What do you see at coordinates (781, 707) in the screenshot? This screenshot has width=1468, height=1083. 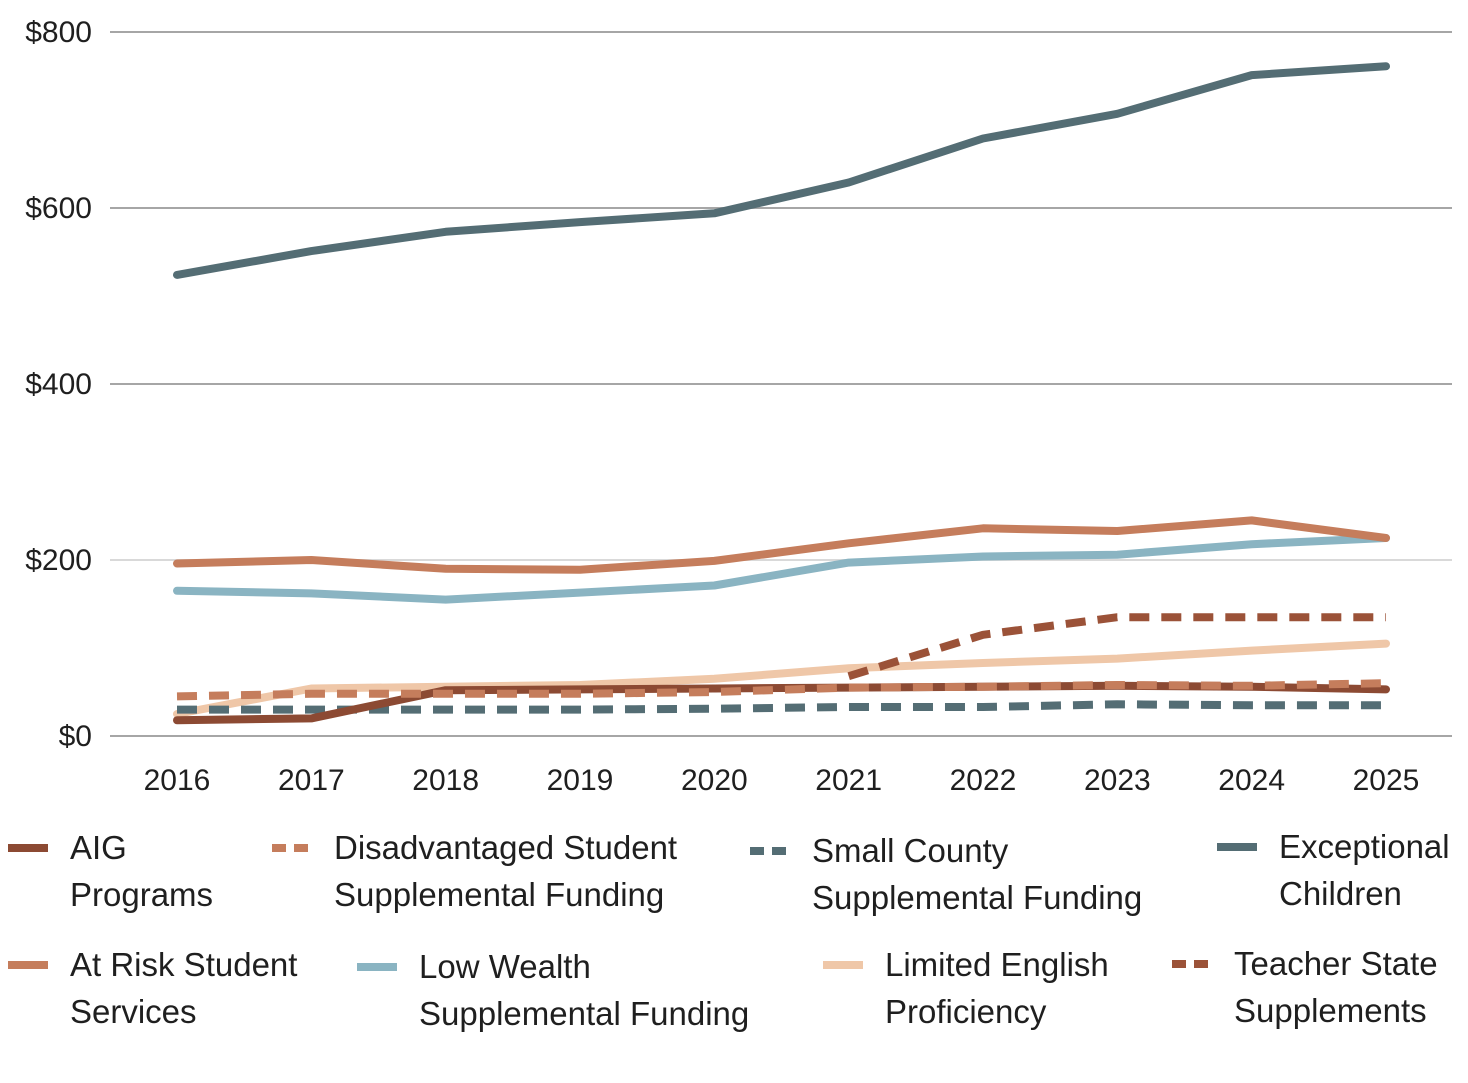 I see `series-line-small-county-supplemental-funding` at bounding box center [781, 707].